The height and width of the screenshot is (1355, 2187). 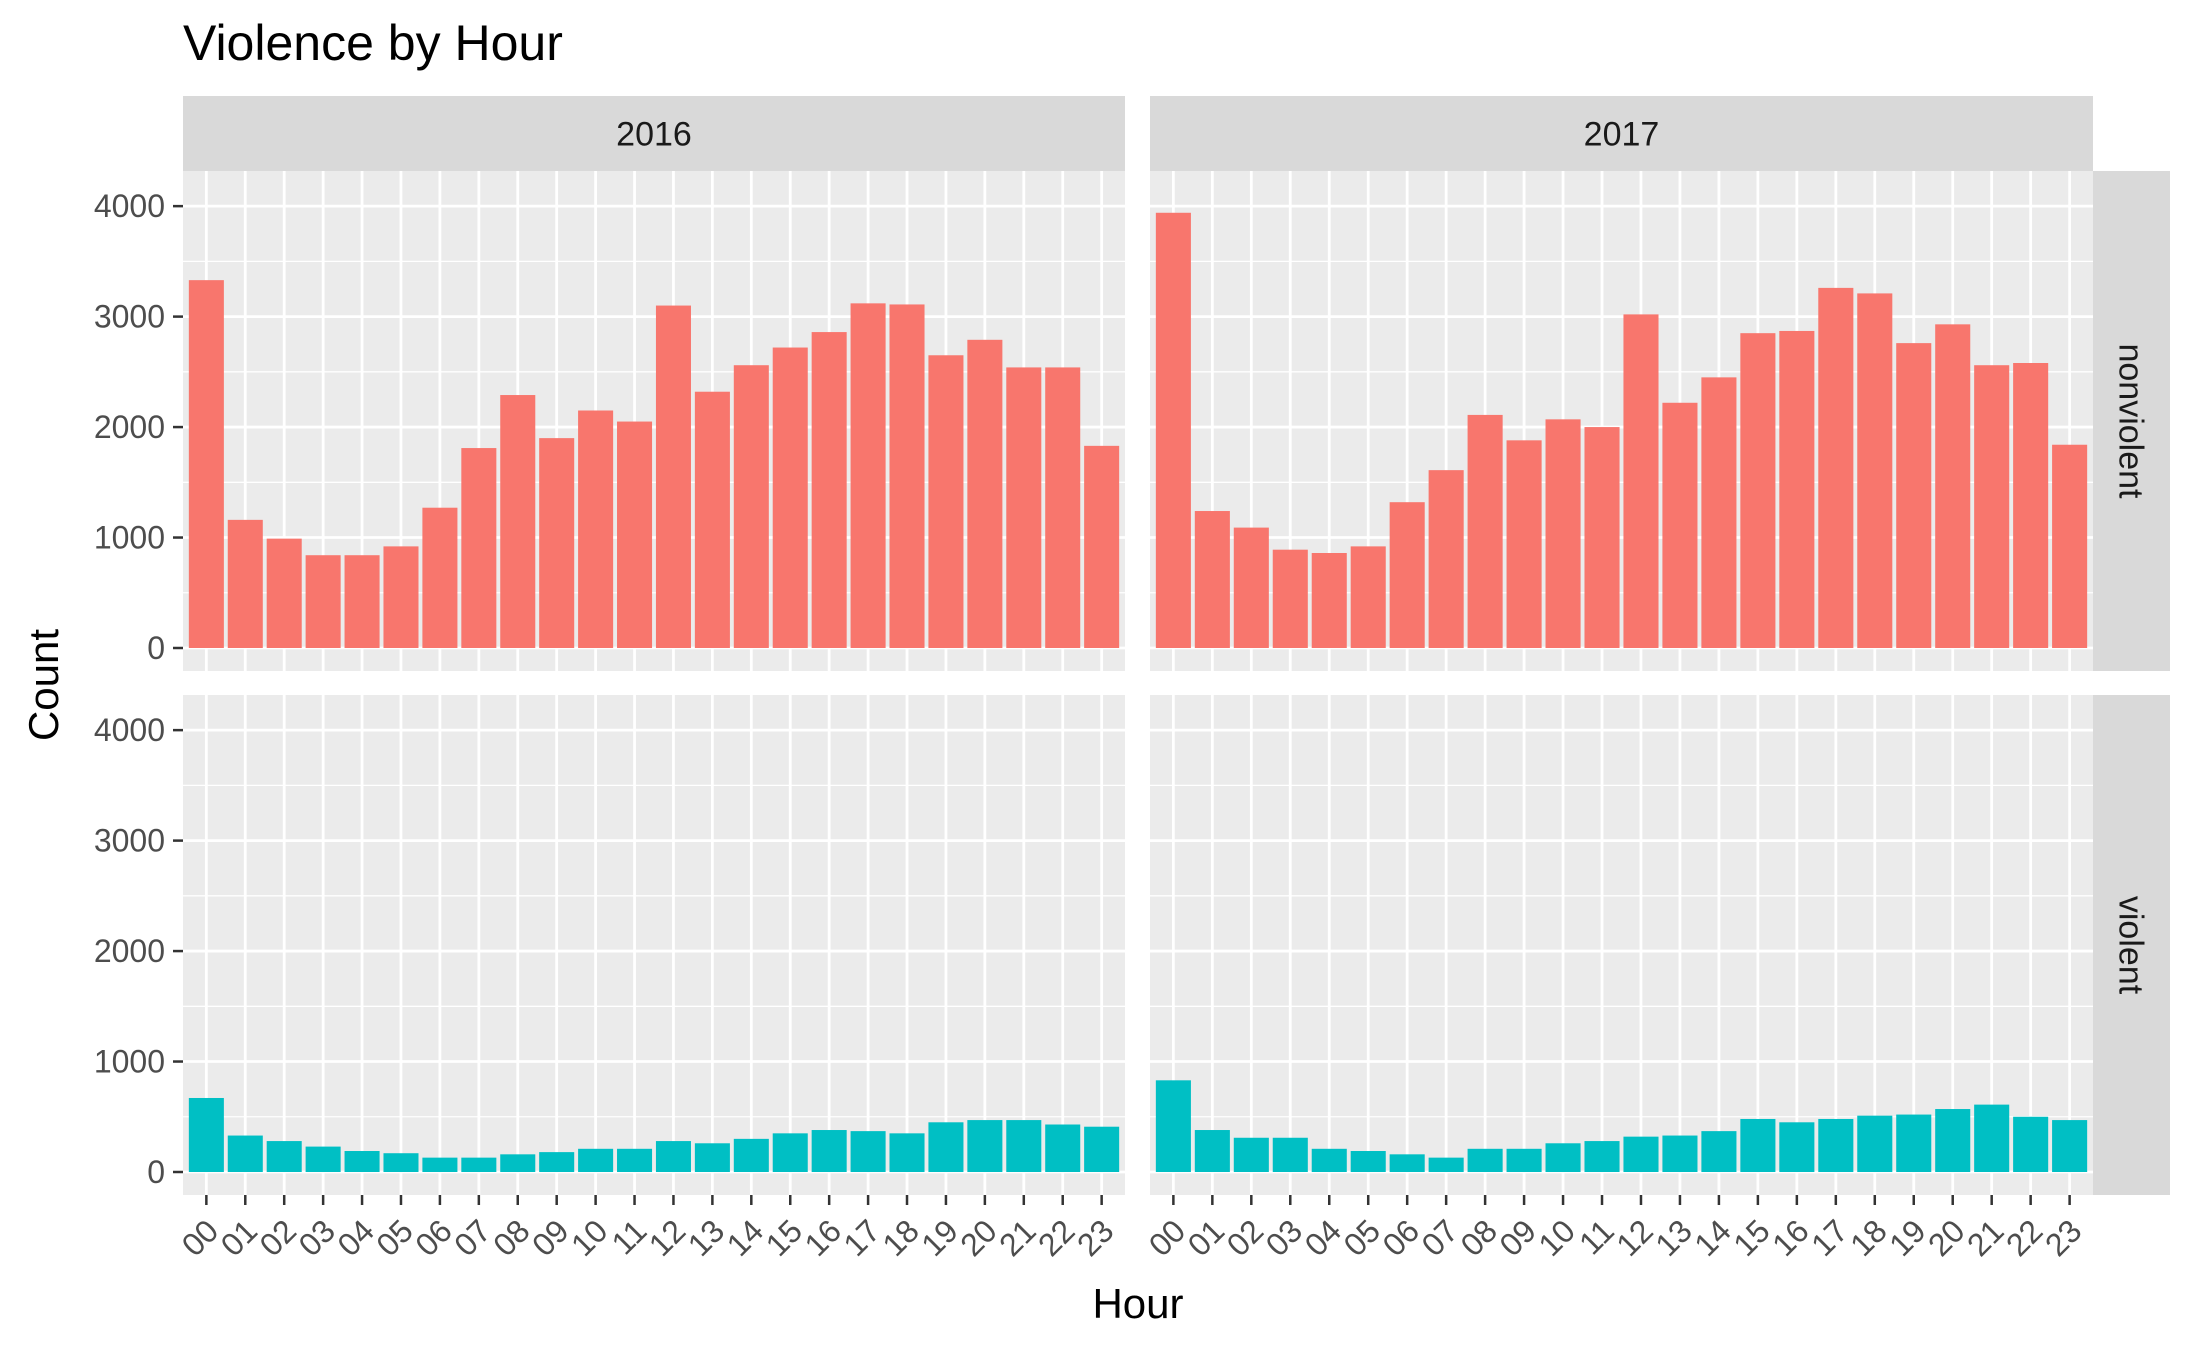 I want to click on row-strip-label: nonviolent, so click(x=2131, y=421).